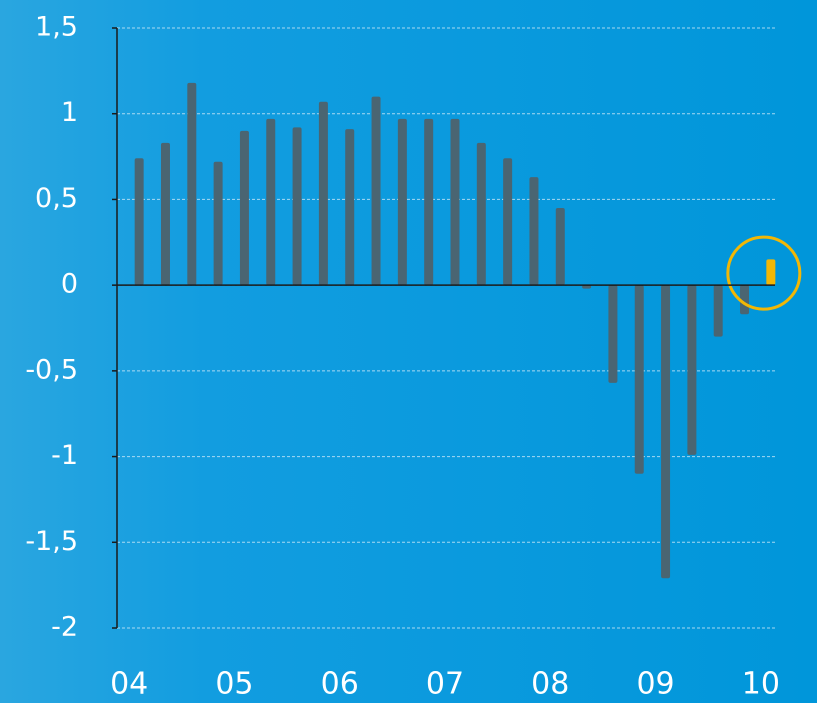 Image resolution: width=817 pixels, height=703 pixels. I want to click on x-tick-label: 08, so click(550, 684).